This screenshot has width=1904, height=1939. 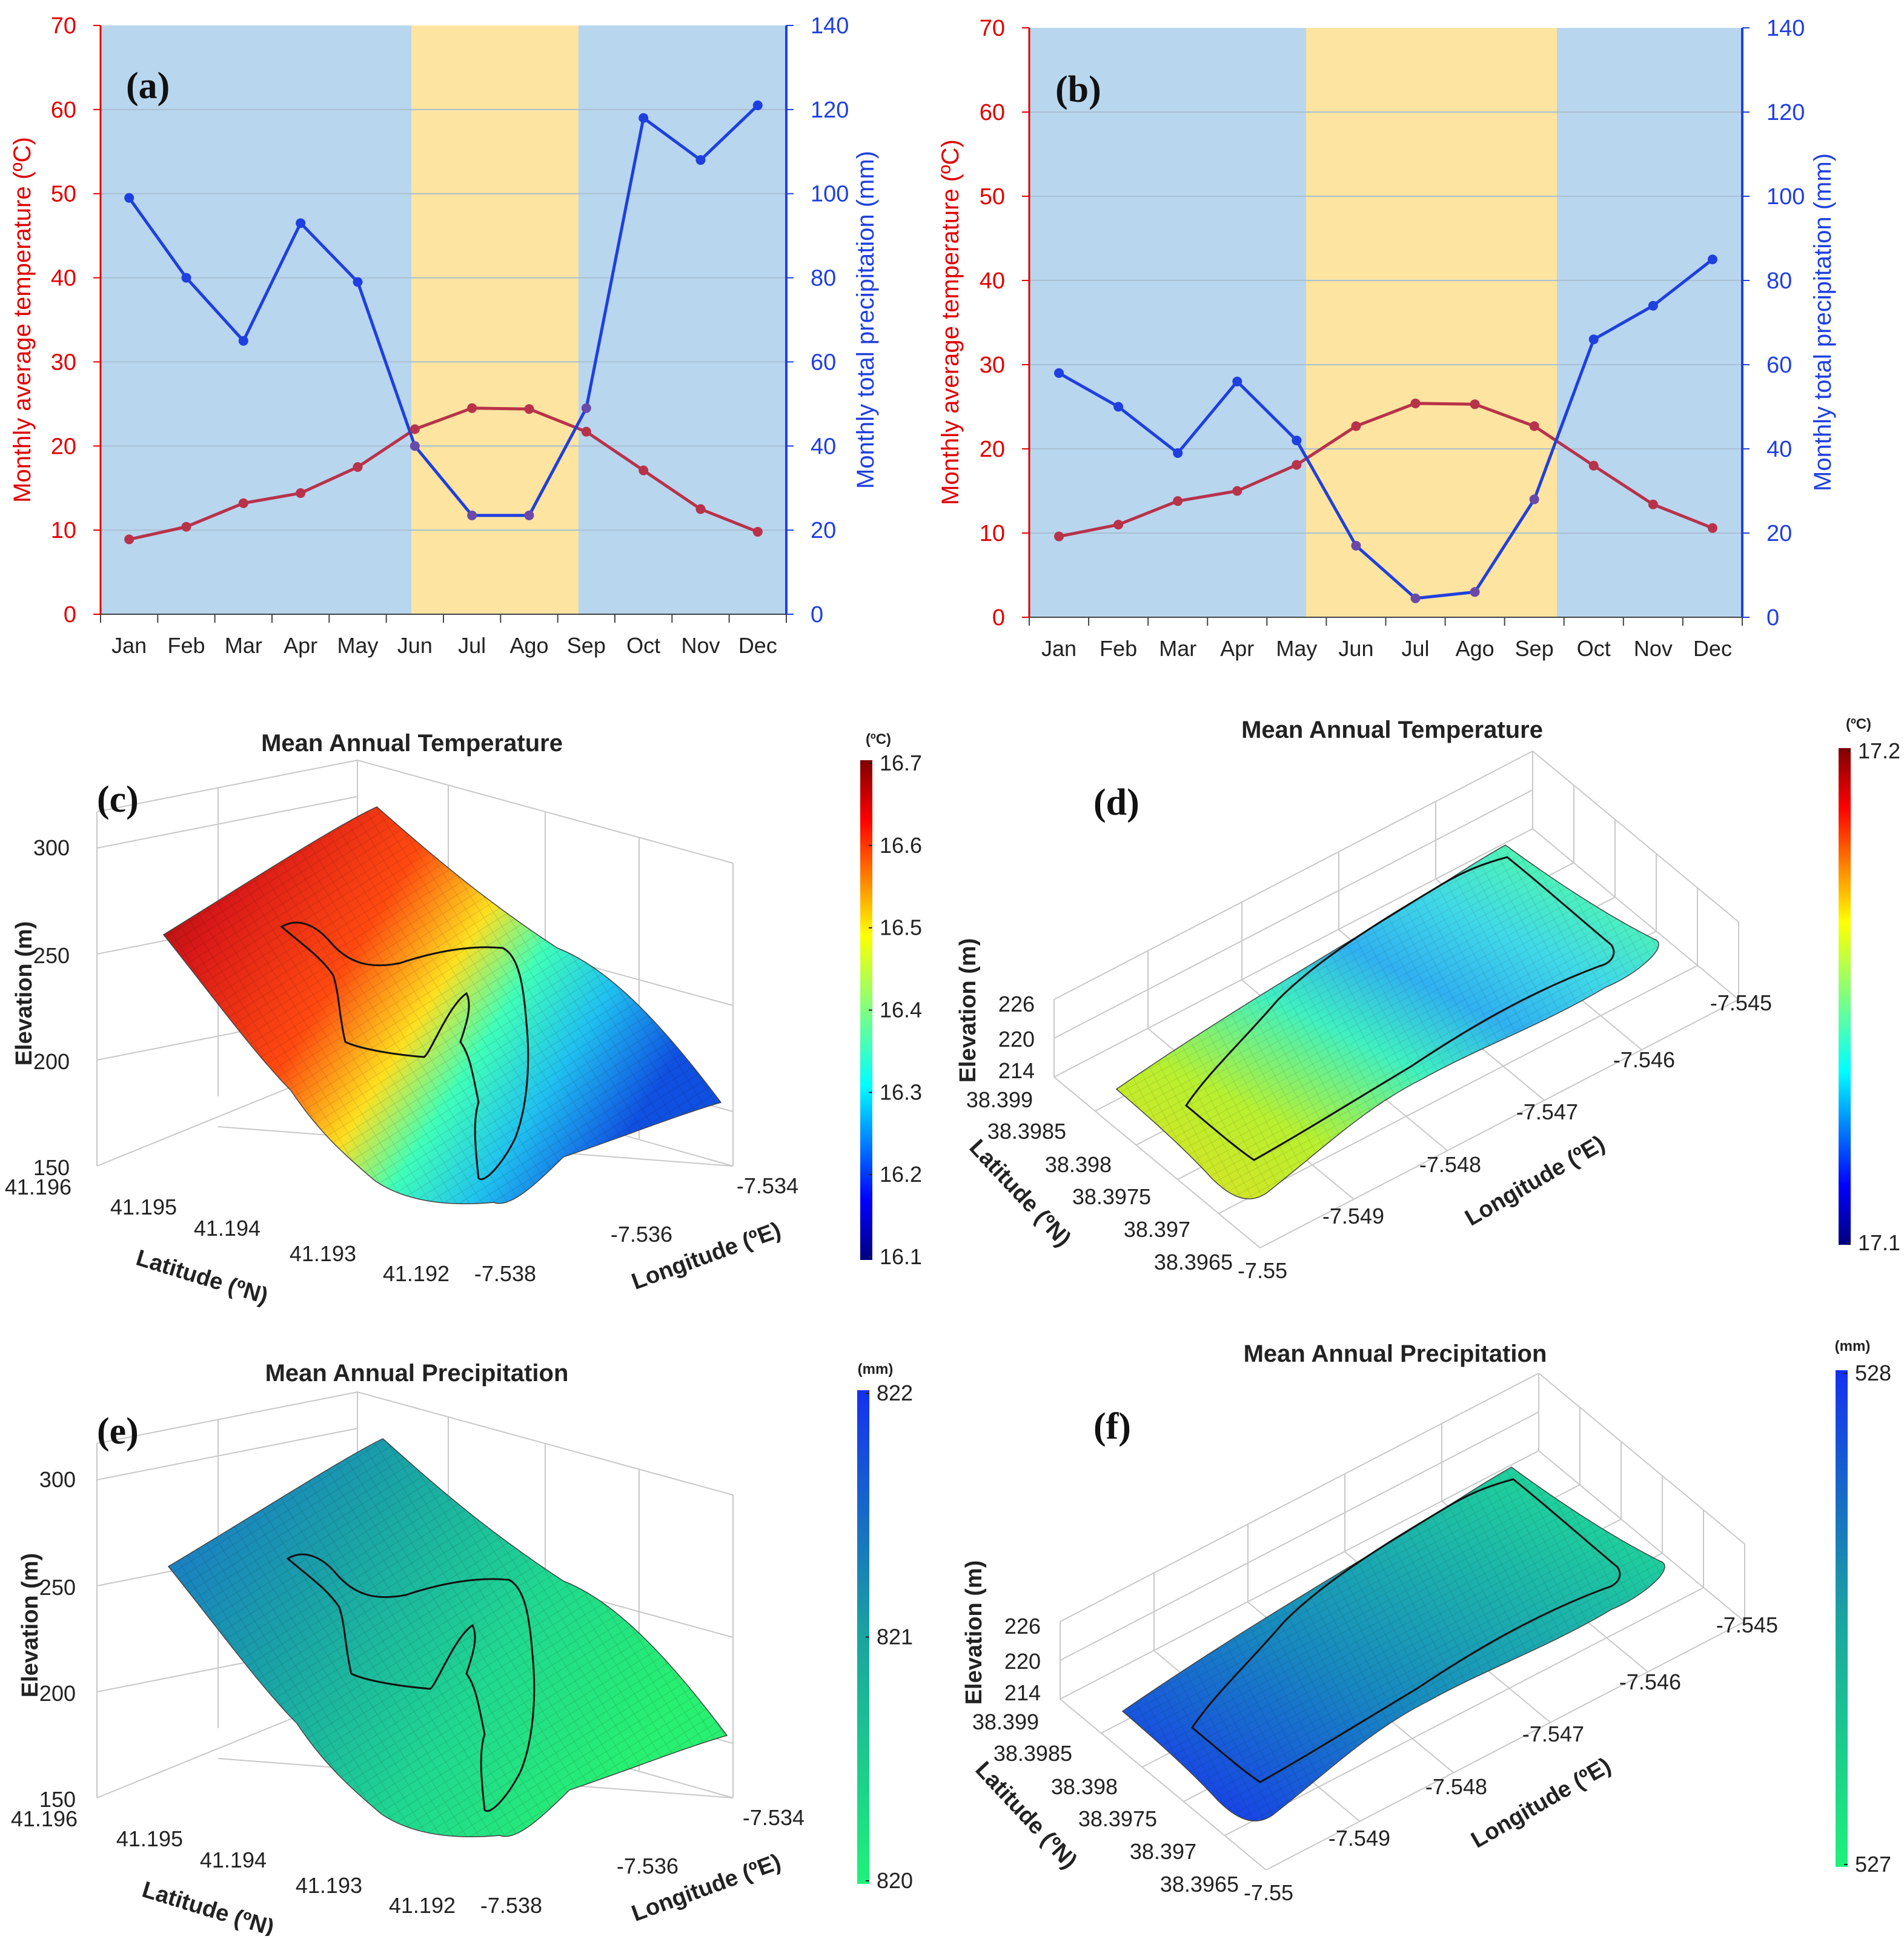 What do you see at coordinates (358, 467) in the screenshot?
I see `a-temperature-point-May` at bounding box center [358, 467].